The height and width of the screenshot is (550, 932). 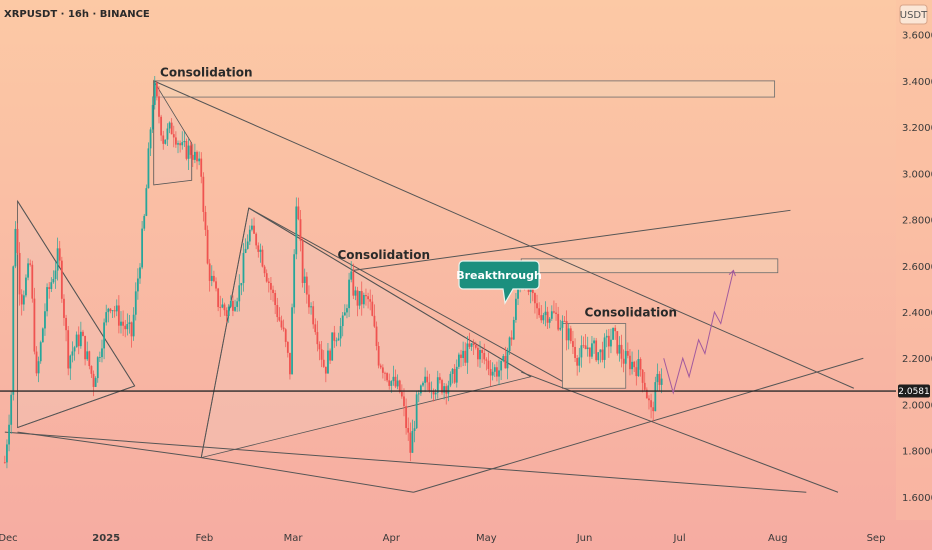 I want to click on time-axis: Dec 2025 Feb Mar Apr May Jun Jul Aug Sep, so click(x=442, y=538).